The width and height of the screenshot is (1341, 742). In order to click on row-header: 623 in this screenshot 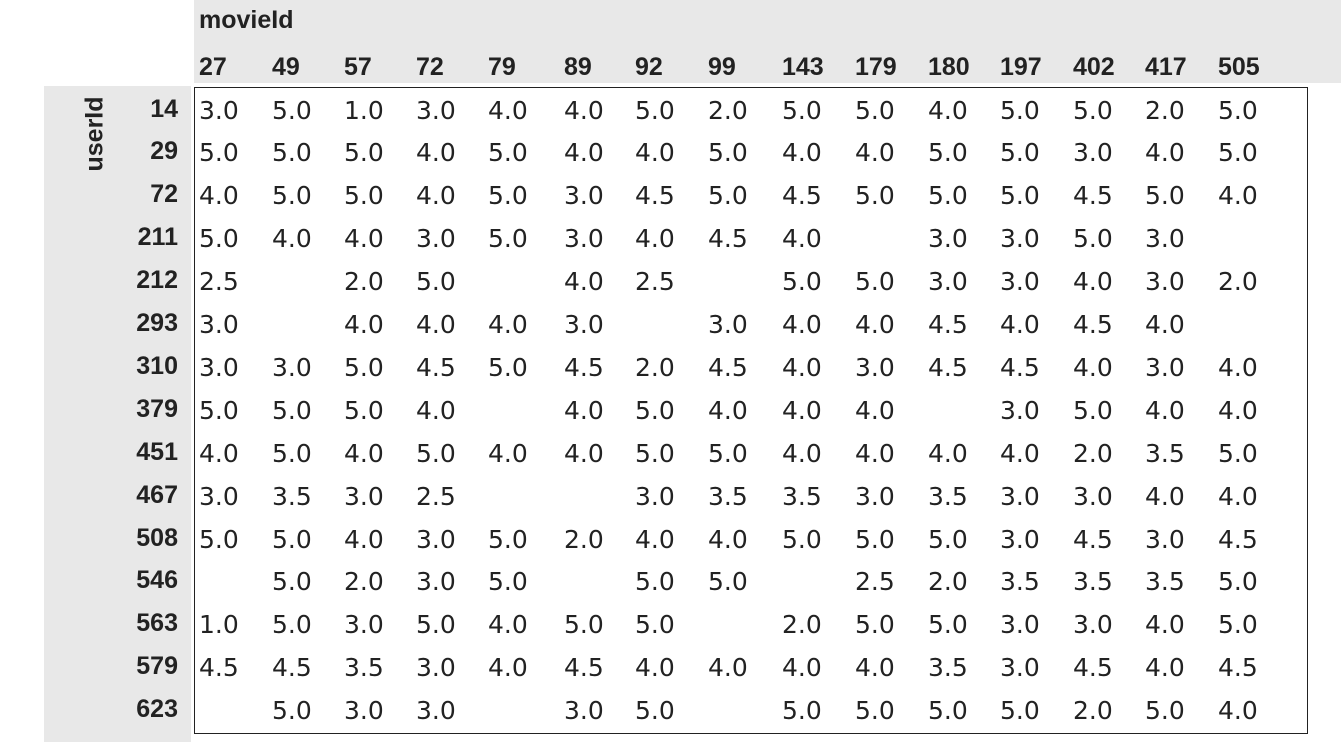, I will do `click(157, 709)`.